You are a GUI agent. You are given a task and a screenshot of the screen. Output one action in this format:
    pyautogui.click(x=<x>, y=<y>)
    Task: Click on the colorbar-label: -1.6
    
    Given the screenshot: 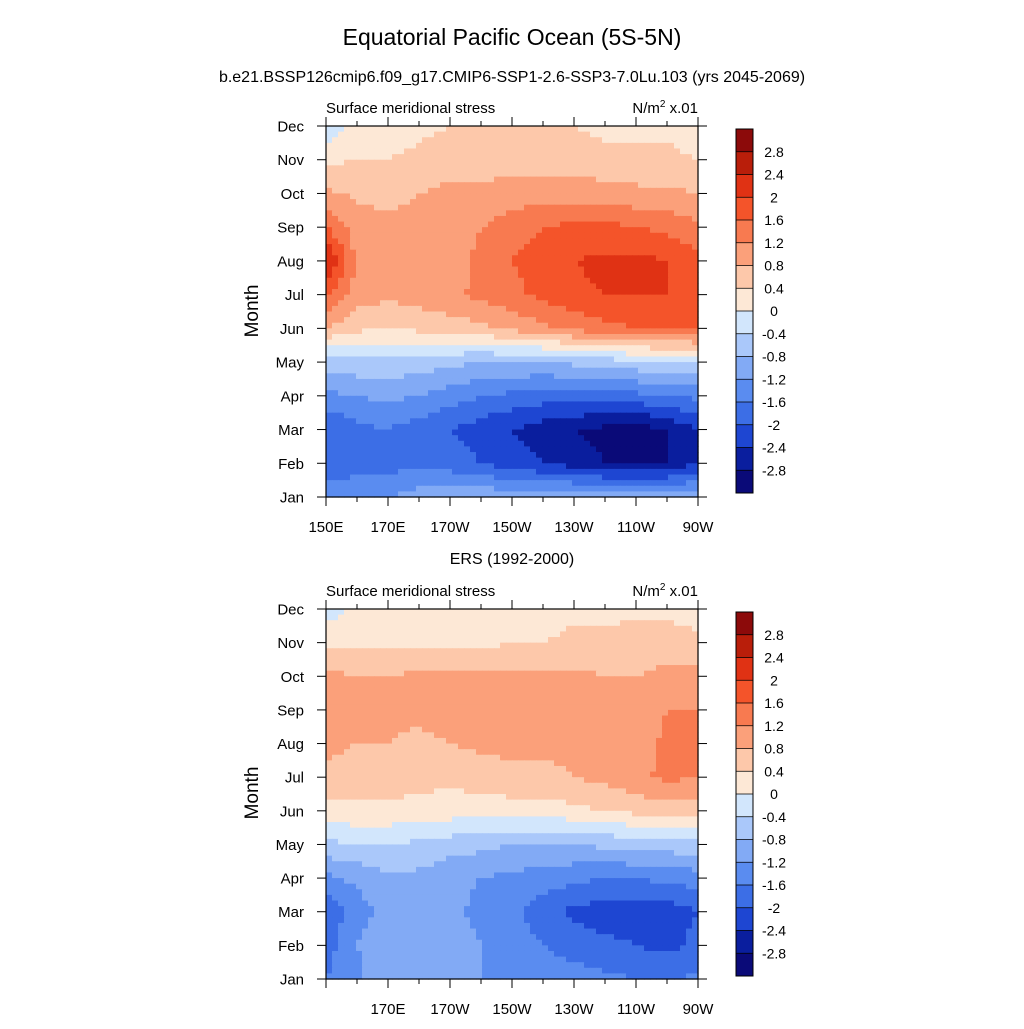 What is the action you would take?
    pyautogui.click(x=774, y=402)
    